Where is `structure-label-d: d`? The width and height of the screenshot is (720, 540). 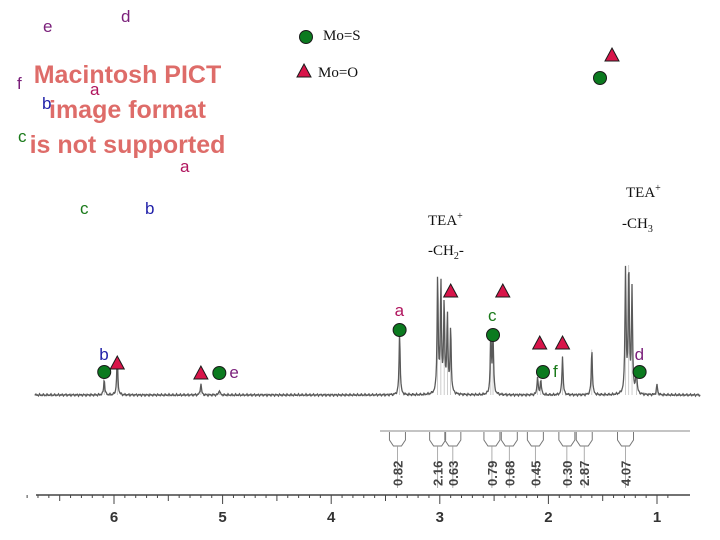 structure-label-d: d is located at coordinates (126, 16).